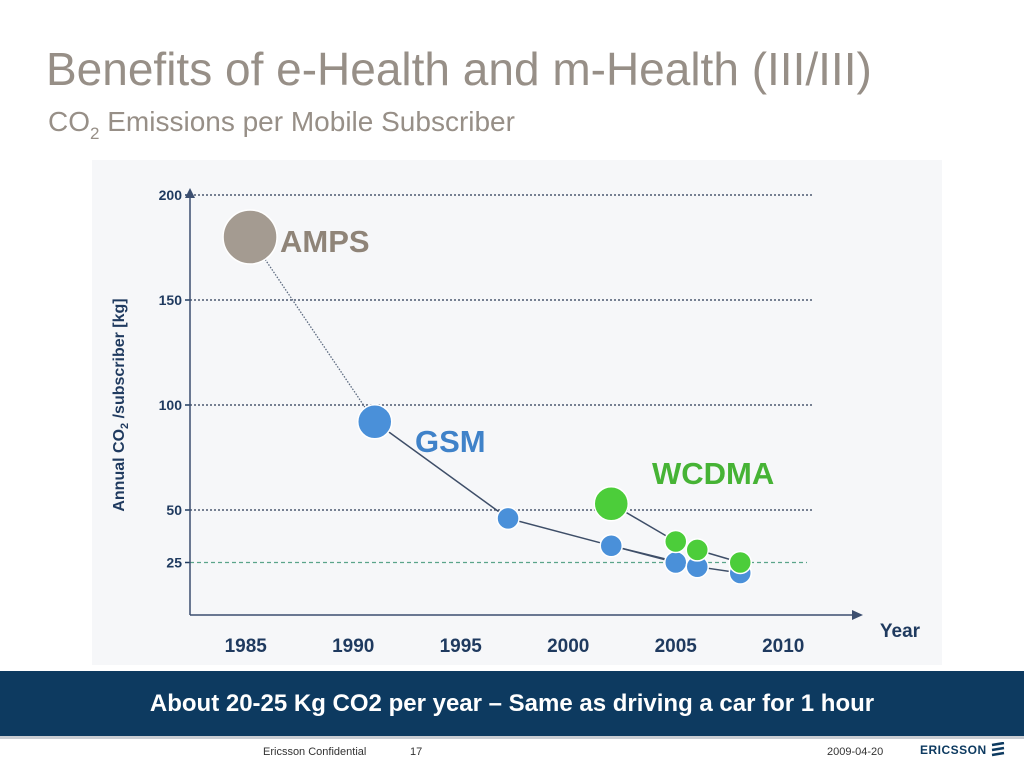  Describe the element at coordinates (461, 646) in the screenshot. I see `x-tick-label: 1995` at that location.